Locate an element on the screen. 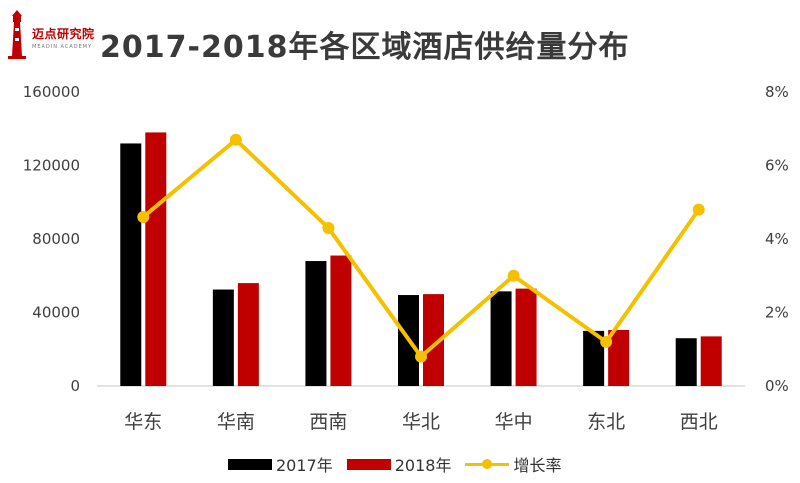 The image size is (800, 483). category-labels: 华东 华南 西南 华北 华中 东北 西北 is located at coordinates (420, 422).